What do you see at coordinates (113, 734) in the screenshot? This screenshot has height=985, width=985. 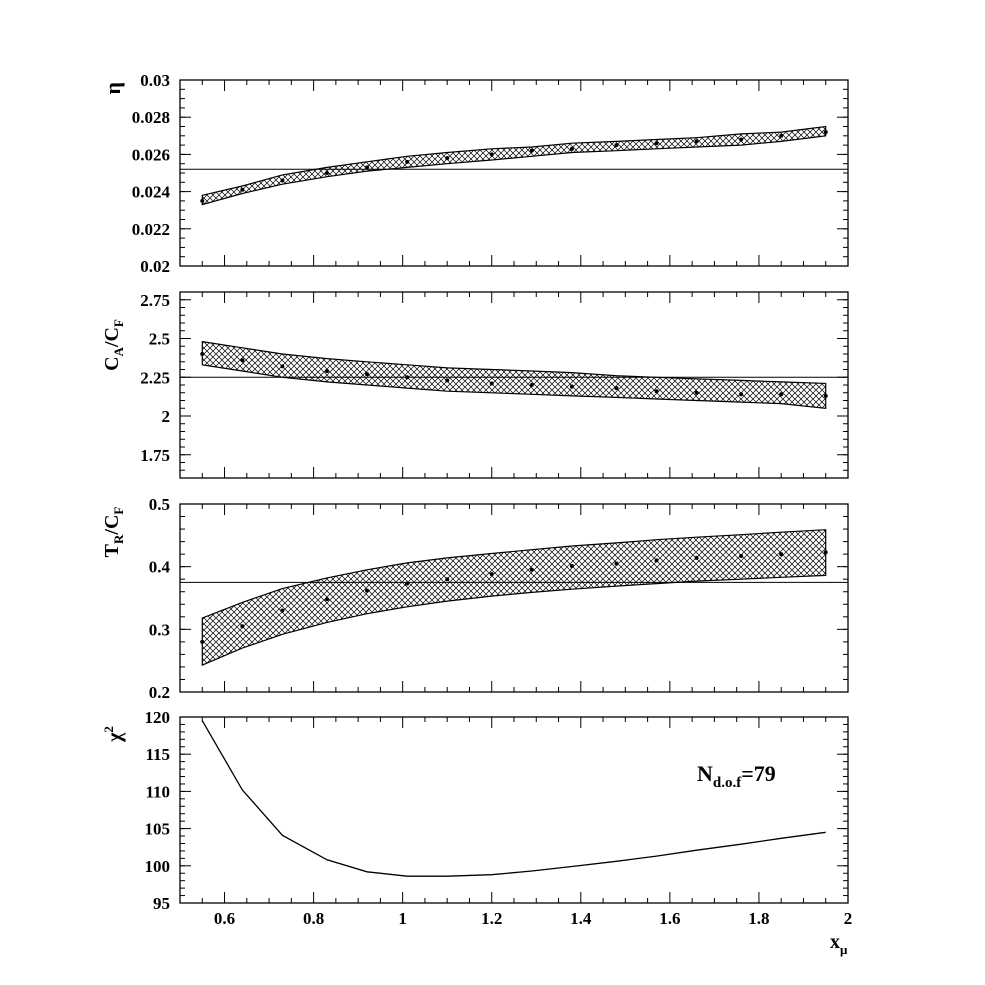 I see `chi2-axis-label: χ2` at bounding box center [113, 734].